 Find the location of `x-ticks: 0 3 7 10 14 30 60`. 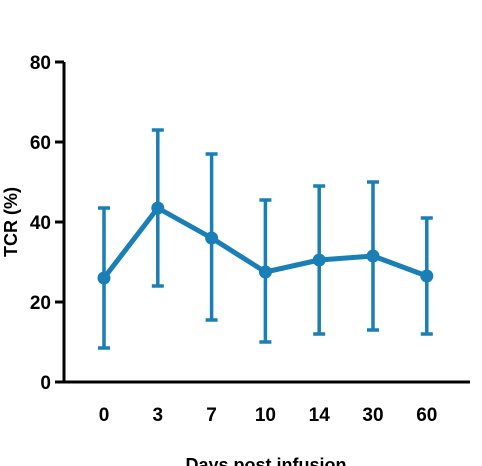

x-ticks: 0 3 7 10 14 30 60 is located at coordinates (268, 415).